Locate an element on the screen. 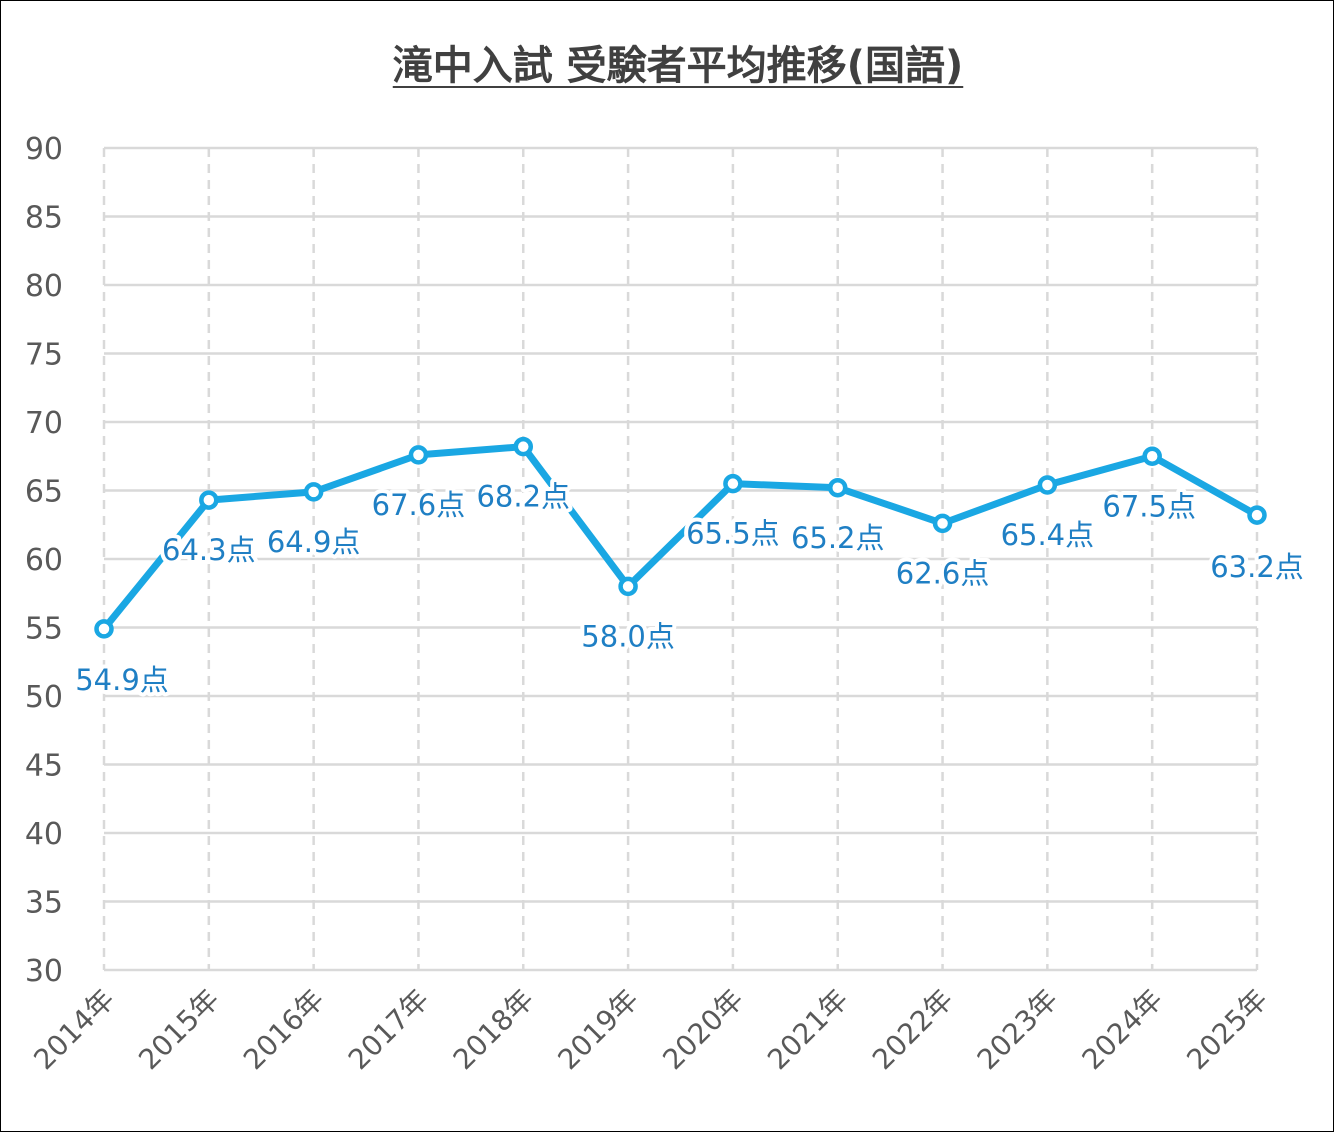 This screenshot has height=1132, width=1334. chart-title: 滝中入試 受験者平均推移(国語) is located at coordinates (678, 66).